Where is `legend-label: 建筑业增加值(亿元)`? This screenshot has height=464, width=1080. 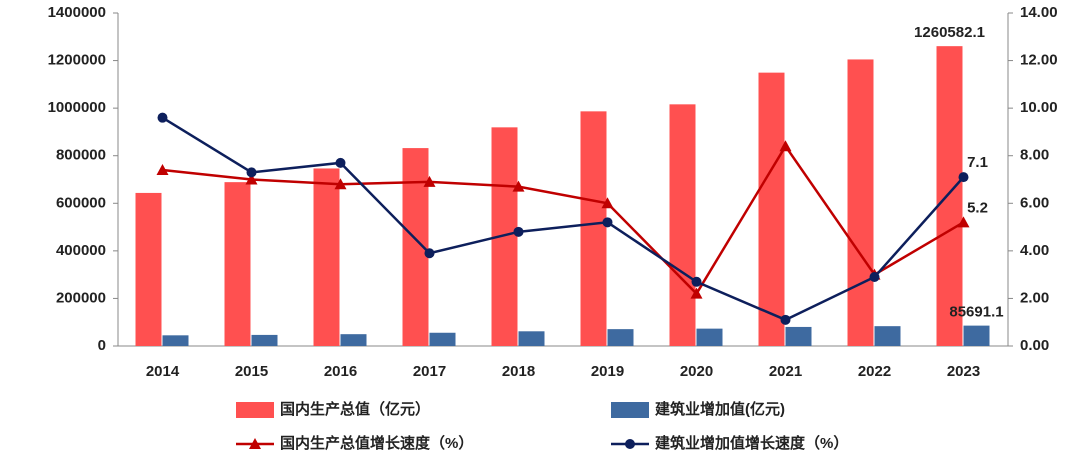 legend-label: 建筑业增加值(亿元) is located at coordinates (720, 409).